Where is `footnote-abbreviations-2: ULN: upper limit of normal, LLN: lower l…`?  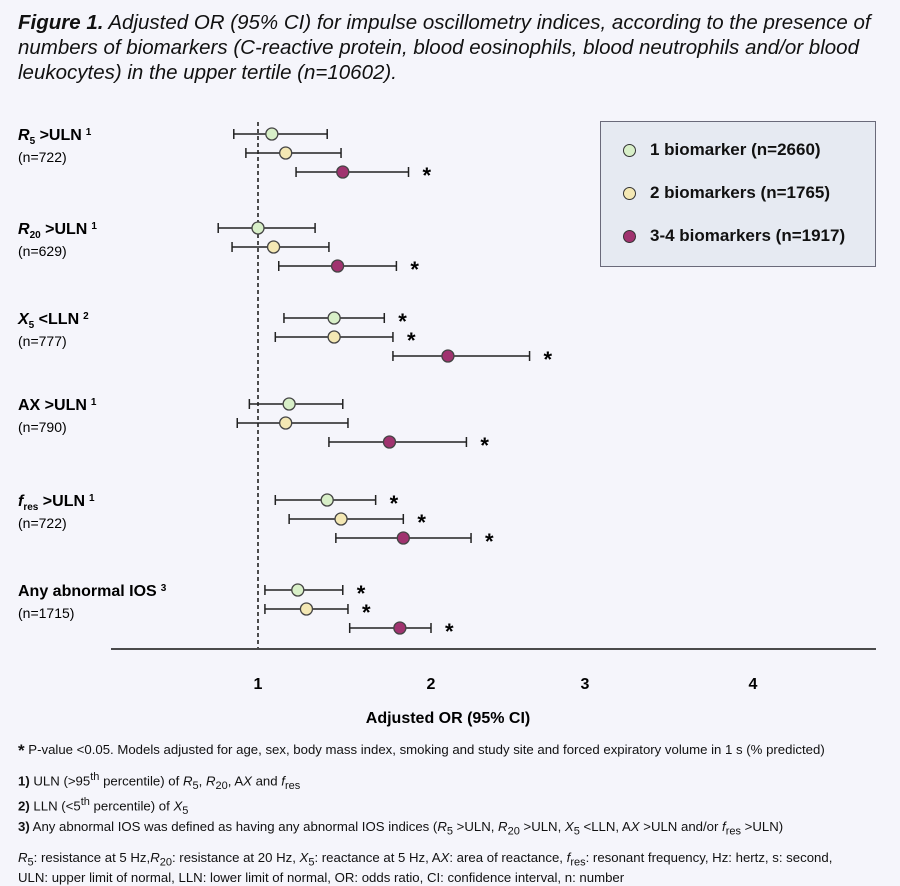
footnote-abbreviations-2: ULN: upper limit of normal, LLN: lower l… is located at coordinates (321, 878).